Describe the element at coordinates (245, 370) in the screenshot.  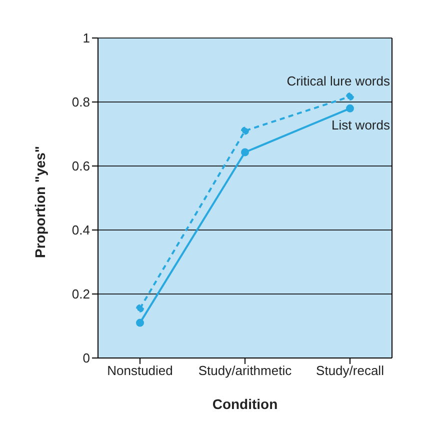
I see `x-tick-label: Study/arithmetic` at that location.